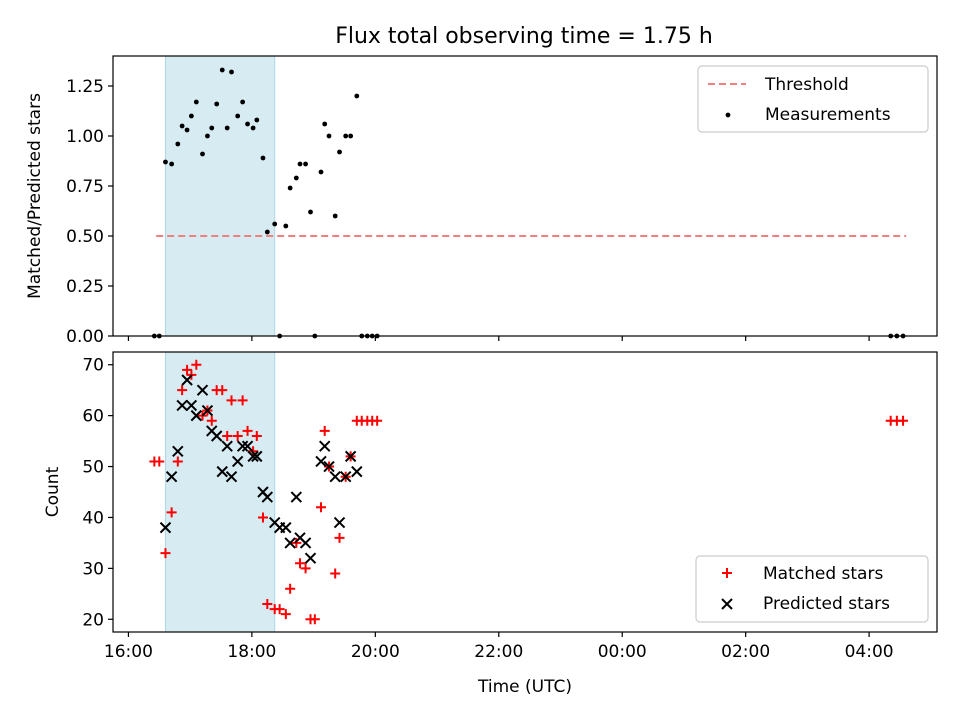 The height and width of the screenshot is (720, 960). I want to click on bottom-ytick-label: 50, so click(93, 468).